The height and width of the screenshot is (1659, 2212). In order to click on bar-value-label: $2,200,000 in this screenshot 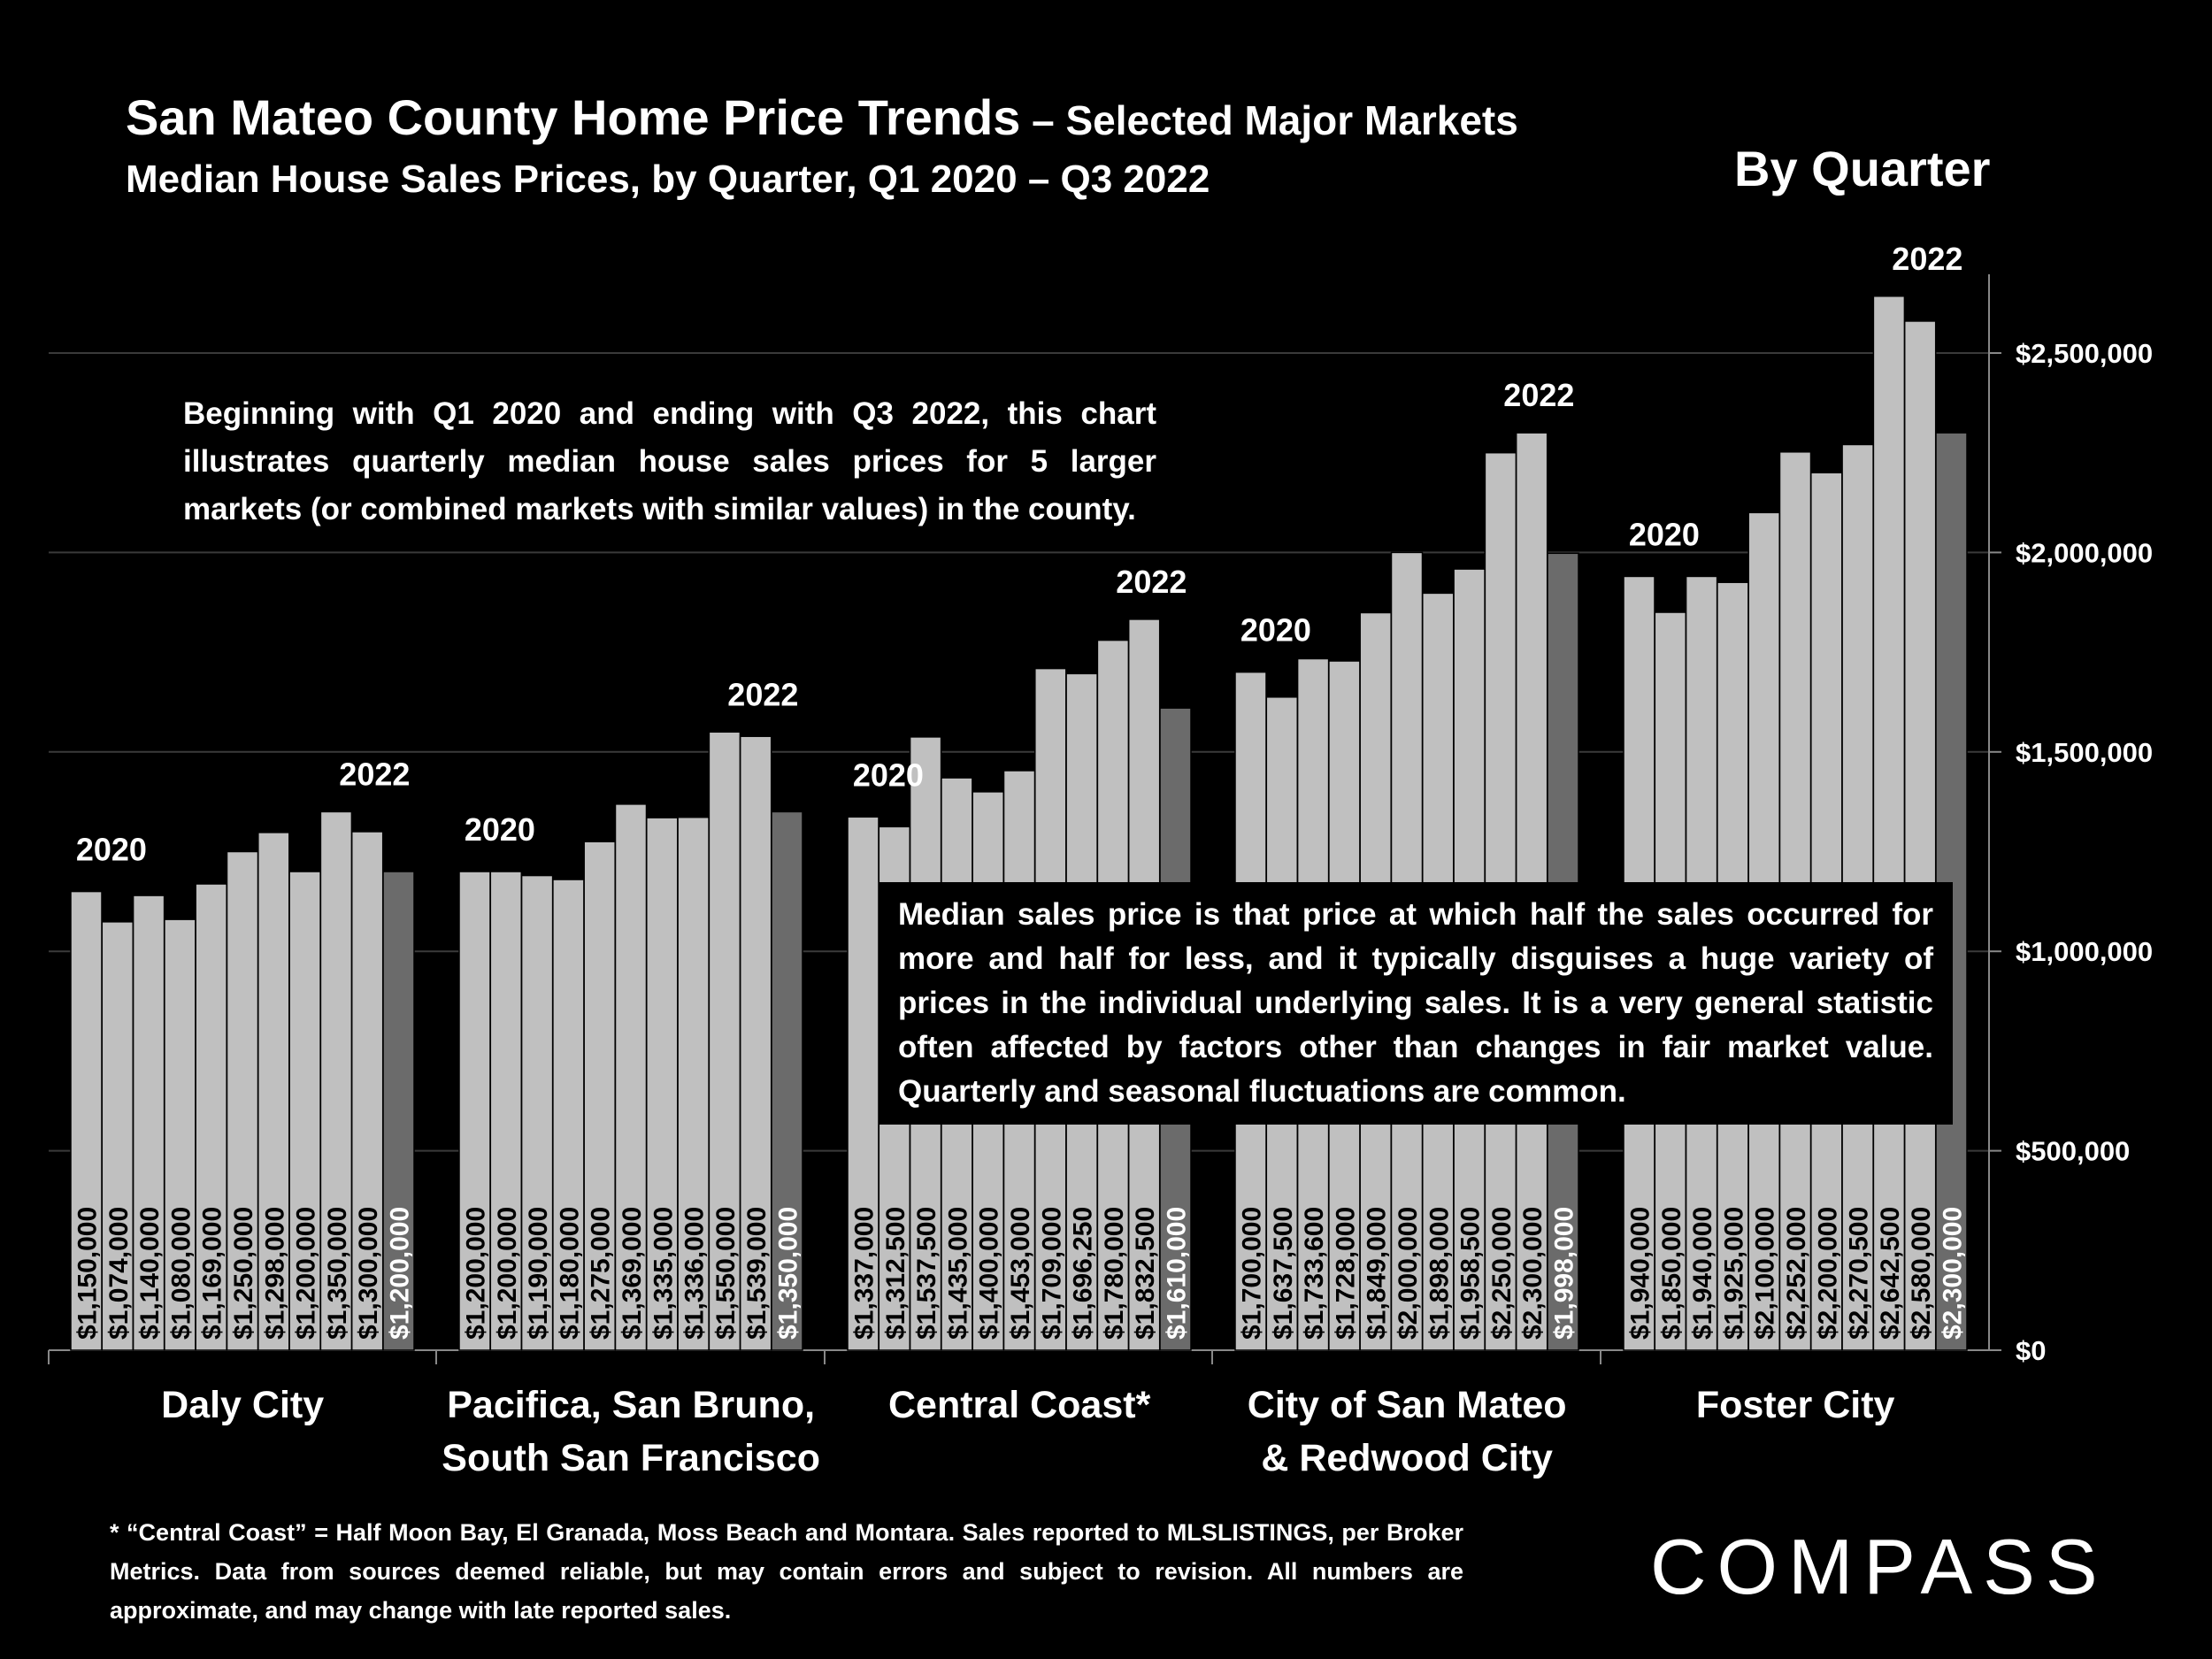, I will do `click(1828, 1274)`.